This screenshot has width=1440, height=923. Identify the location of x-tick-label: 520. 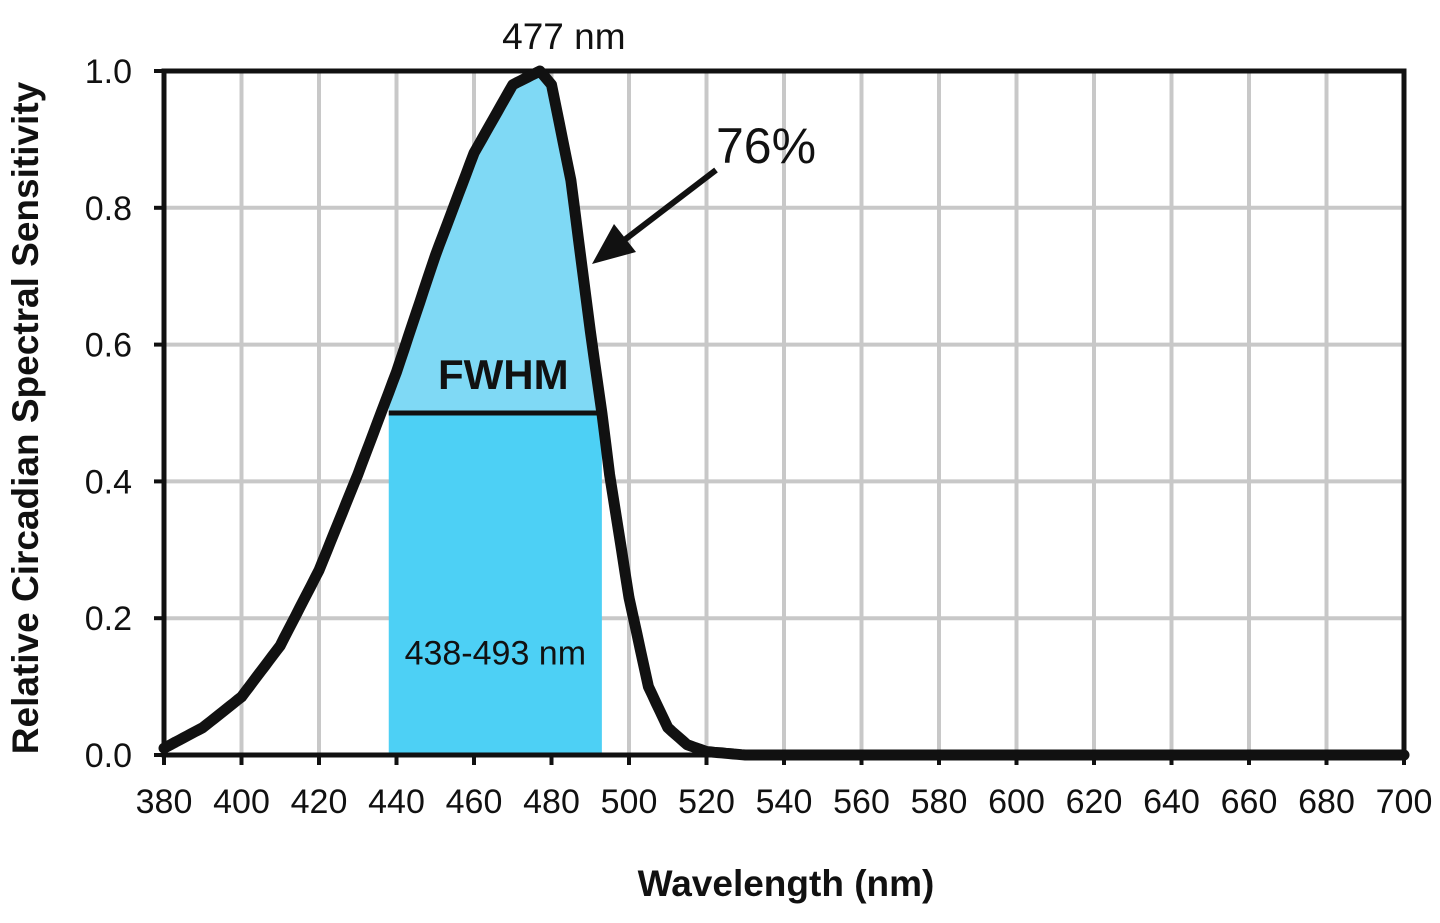
(706, 802).